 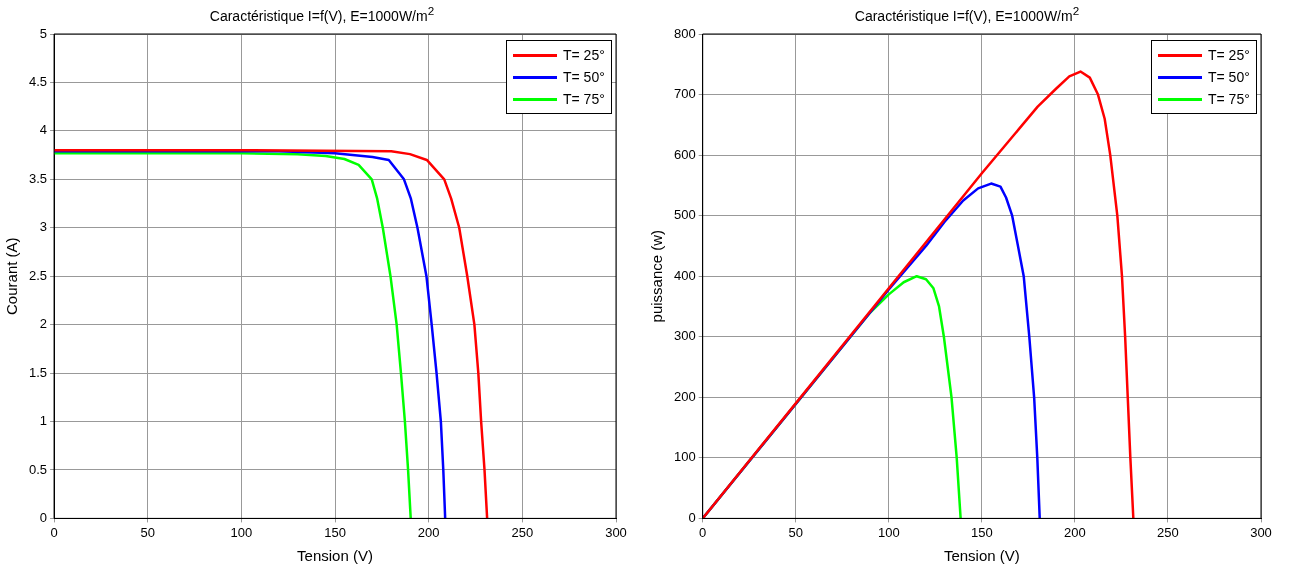 What do you see at coordinates (38, 275) in the screenshot?
I see `y-tick-label: 2.5` at bounding box center [38, 275].